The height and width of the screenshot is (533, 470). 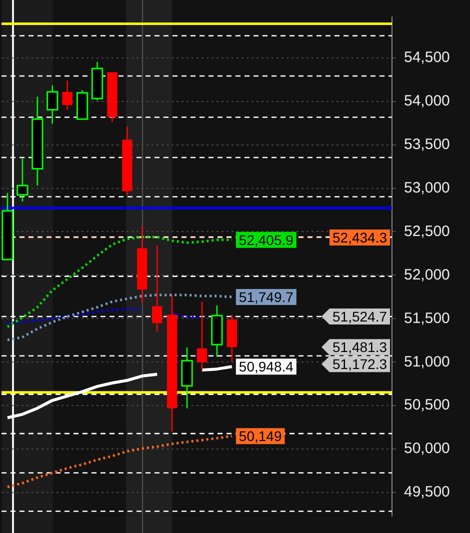 What do you see at coordinates (427, 187) in the screenshot?
I see `y-tick-label: 53,000` at bounding box center [427, 187].